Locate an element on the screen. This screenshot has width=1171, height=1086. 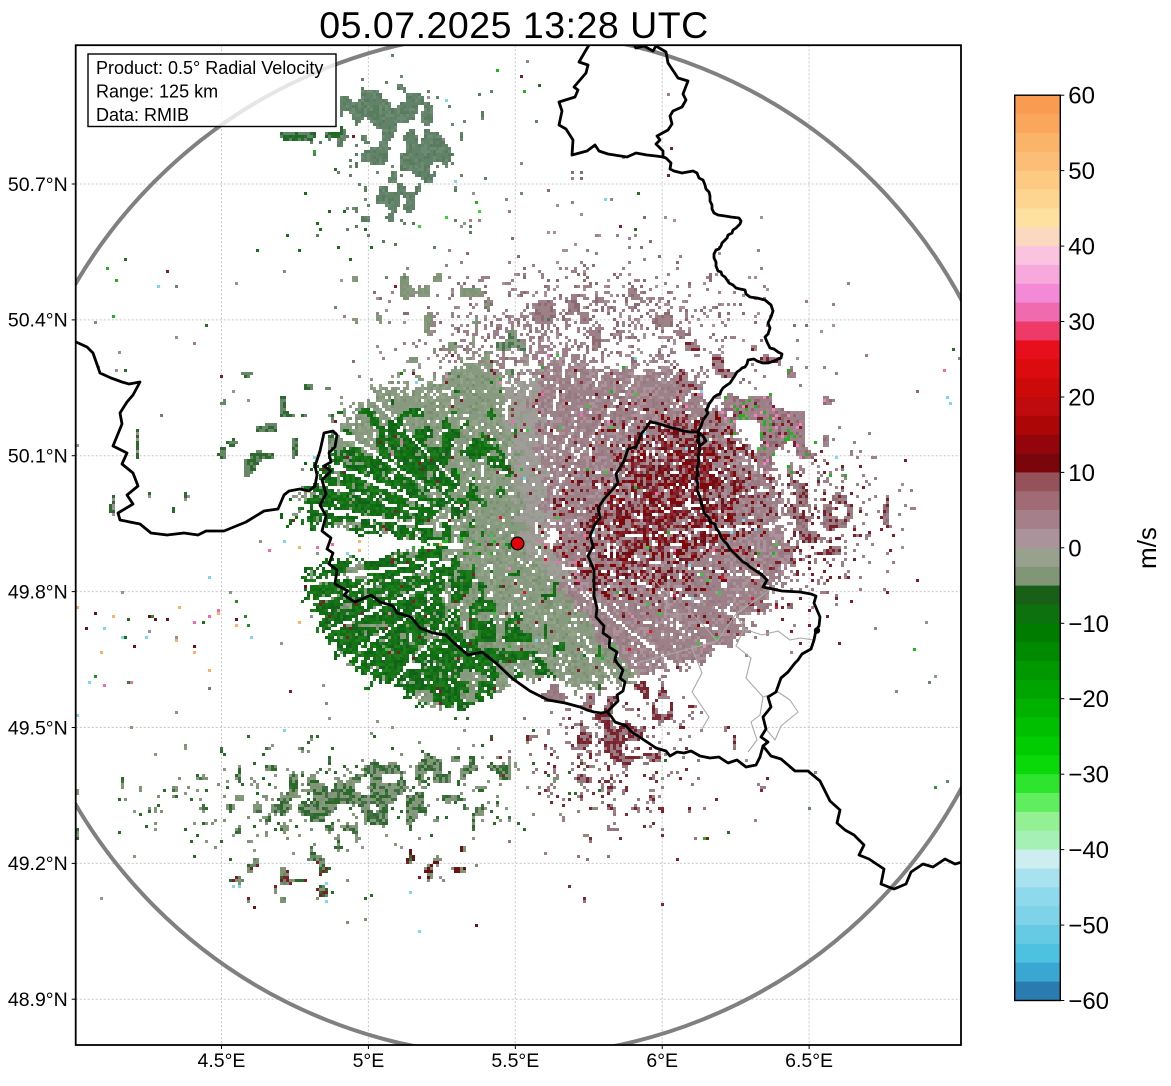
svg-text: −20 is located at coordinates (1088, 699).